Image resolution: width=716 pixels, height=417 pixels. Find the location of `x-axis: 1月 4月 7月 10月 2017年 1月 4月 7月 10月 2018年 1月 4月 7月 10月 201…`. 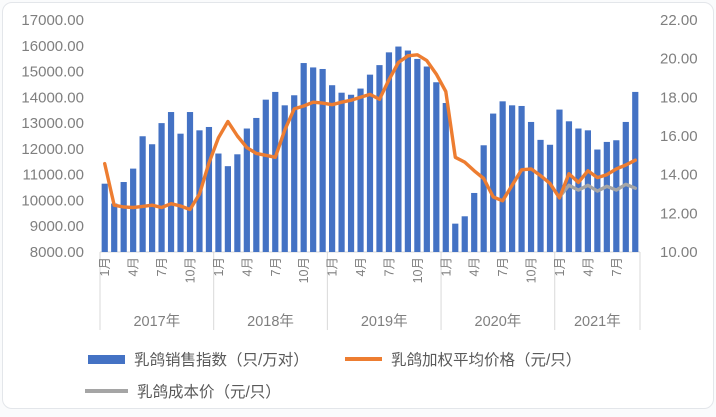

x-axis: 1月 4月 7月 10月 2017年 1月 4月 7月 10月 2018年 1月 4月 7月 10月 201… is located at coordinates (369, 290).